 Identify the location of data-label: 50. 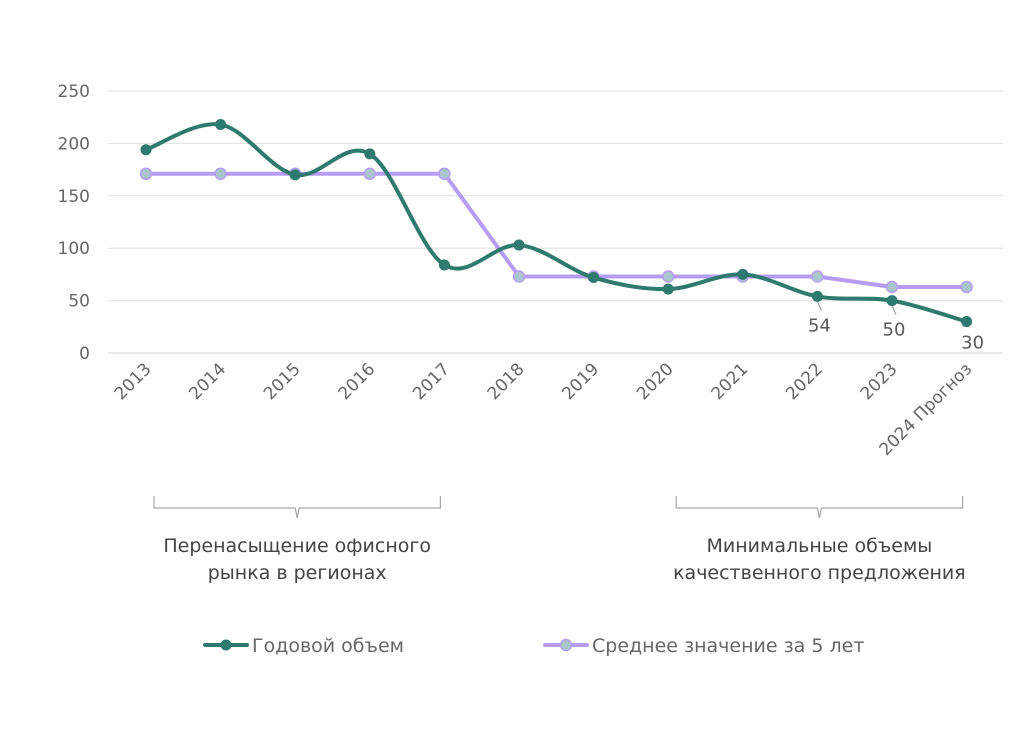
(894, 330).